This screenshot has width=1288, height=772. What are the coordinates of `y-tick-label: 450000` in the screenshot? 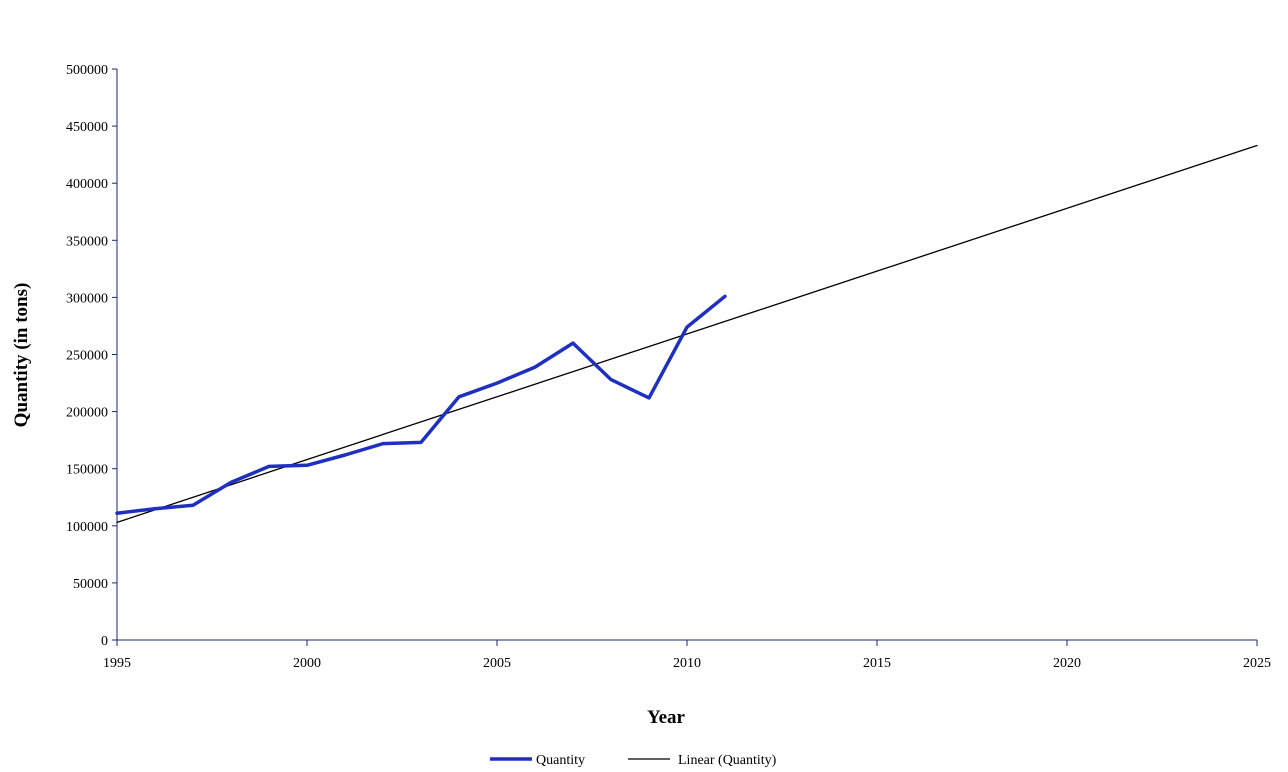 It's located at (87, 127).